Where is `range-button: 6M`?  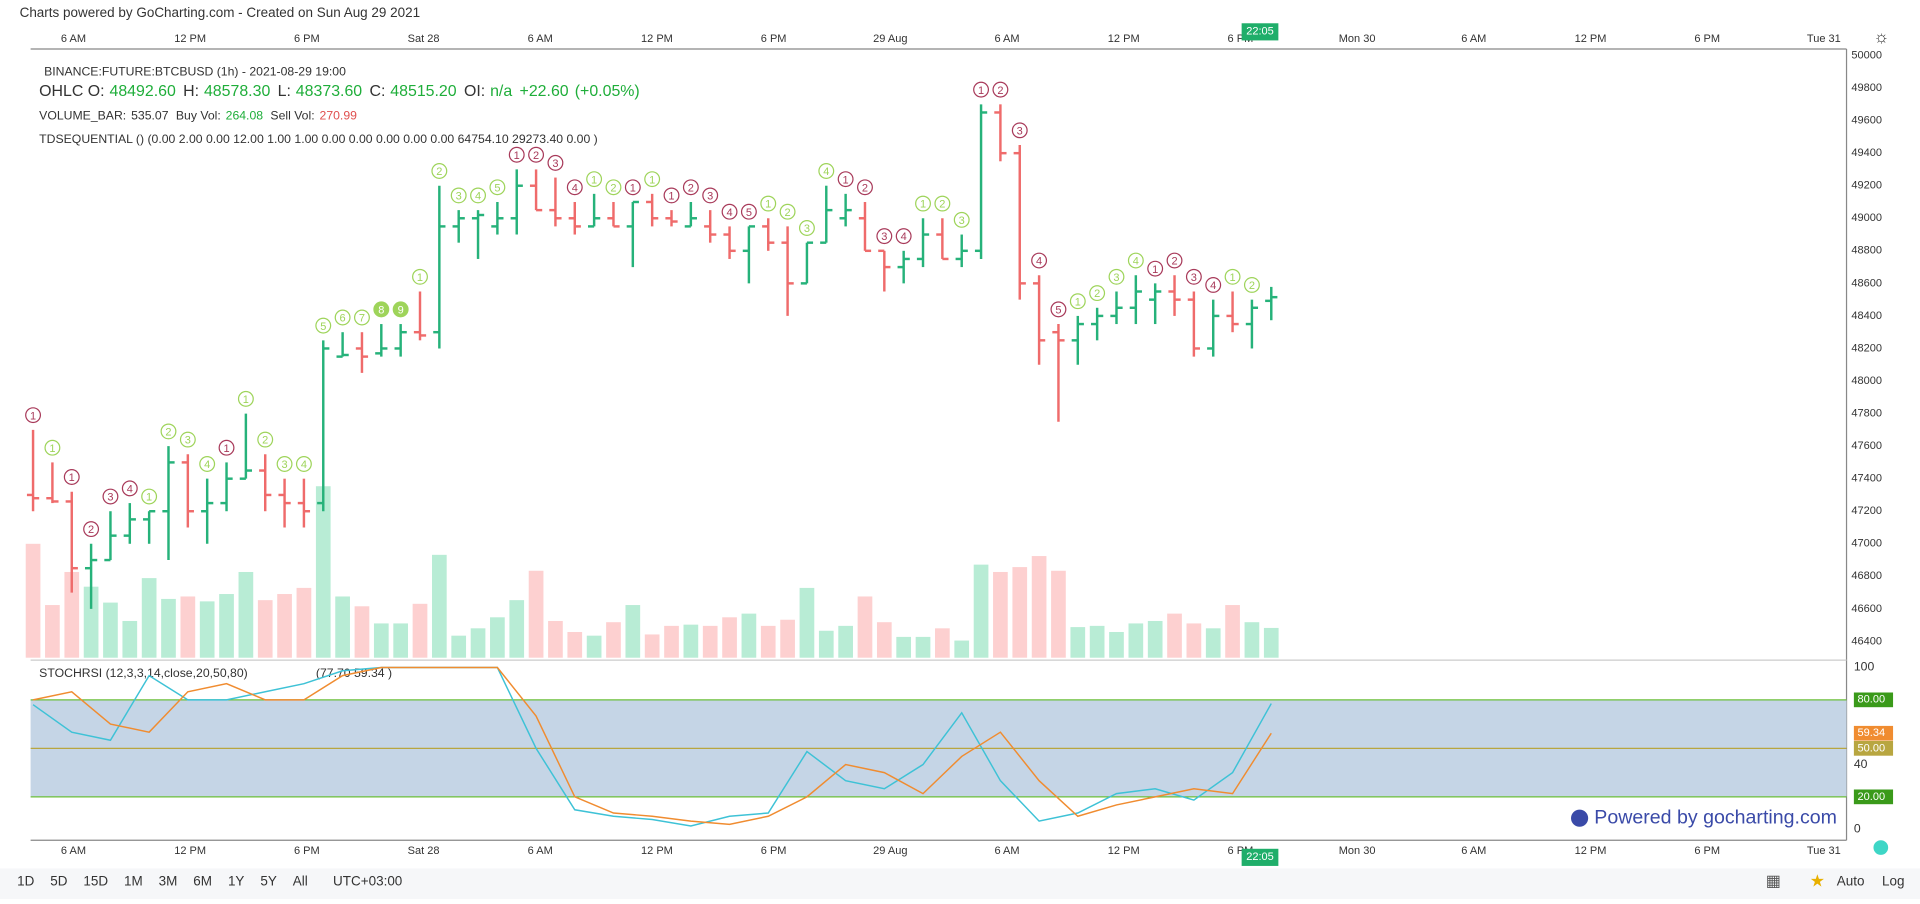
range-button: 6M is located at coordinates (202, 880).